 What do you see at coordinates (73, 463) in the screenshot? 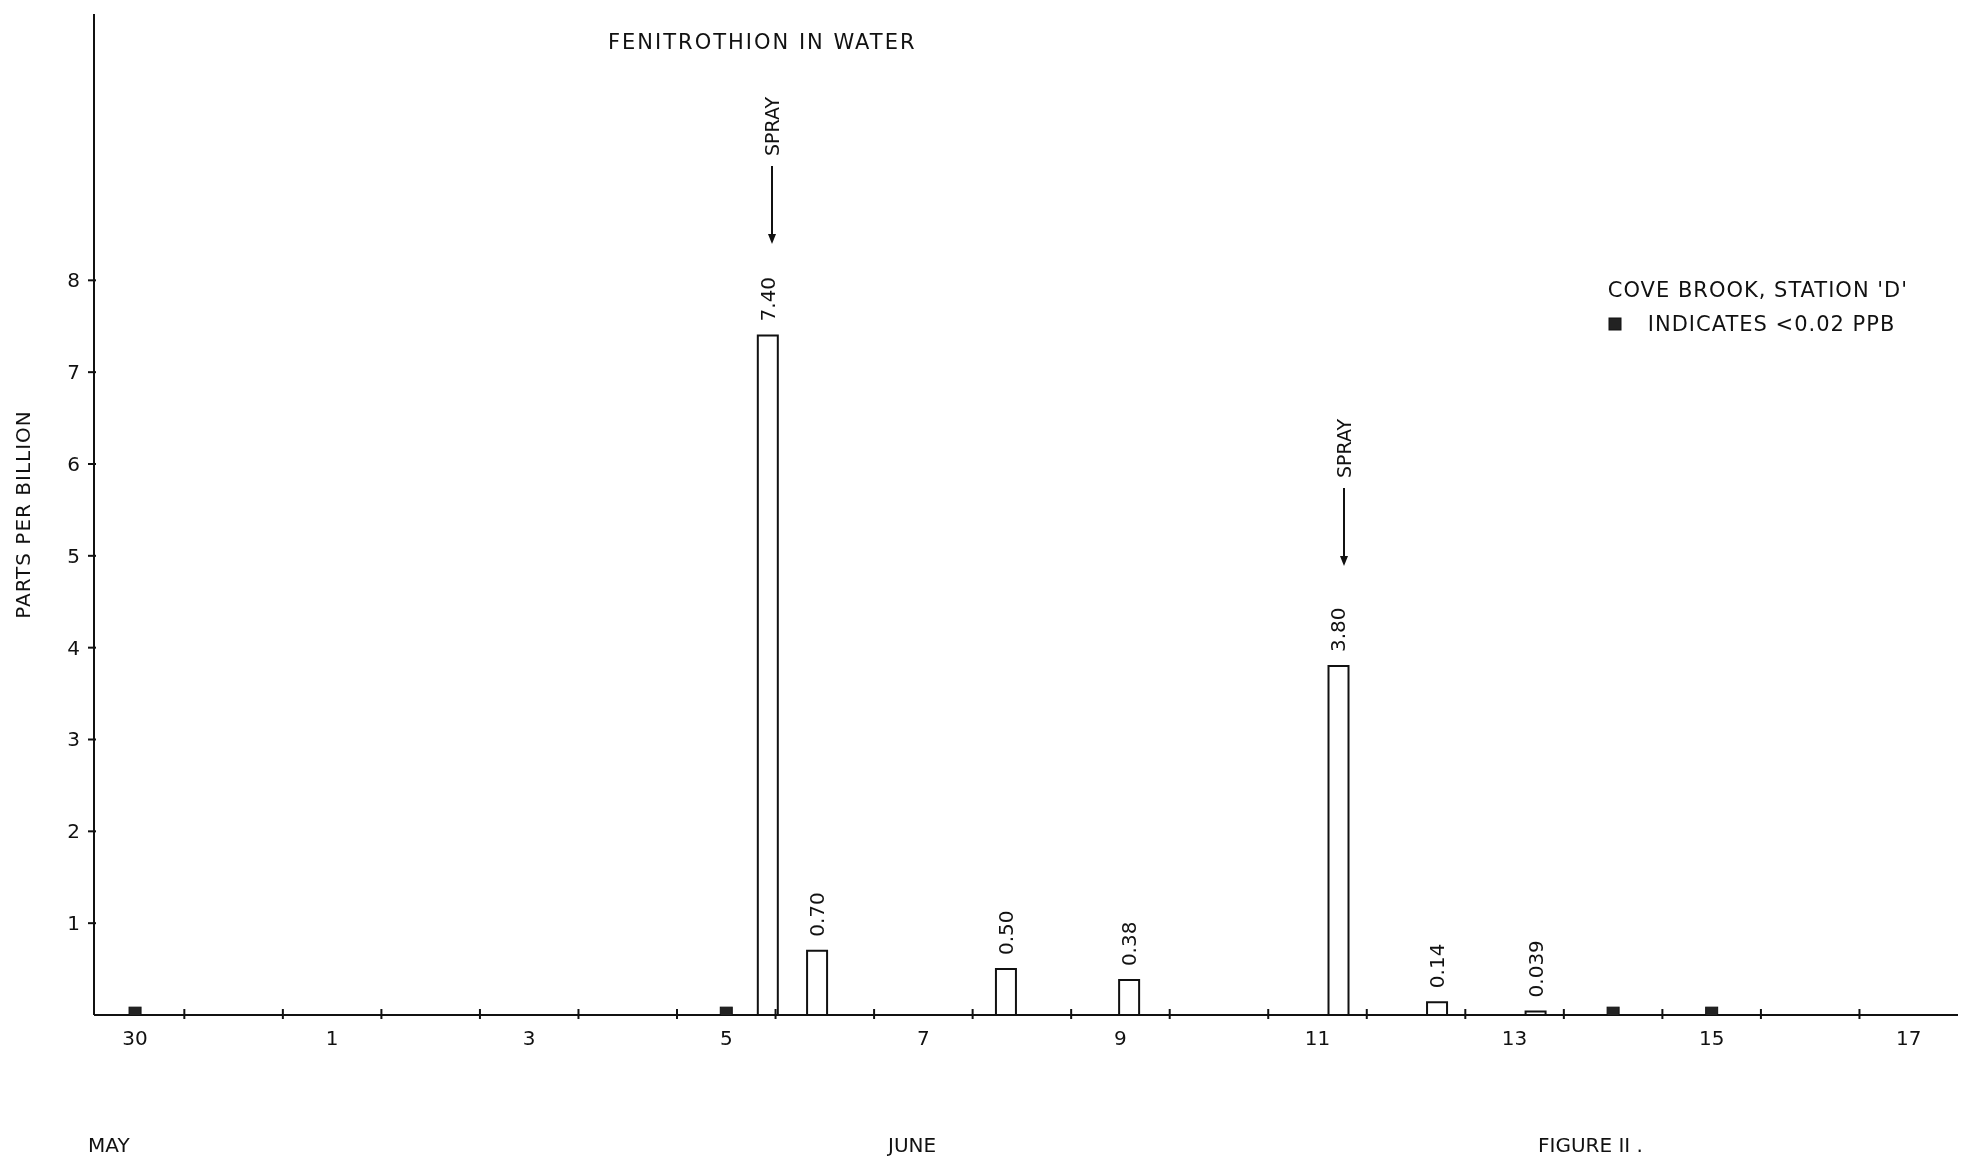
I see `y-tick-label: 6` at bounding box center [73, 463].